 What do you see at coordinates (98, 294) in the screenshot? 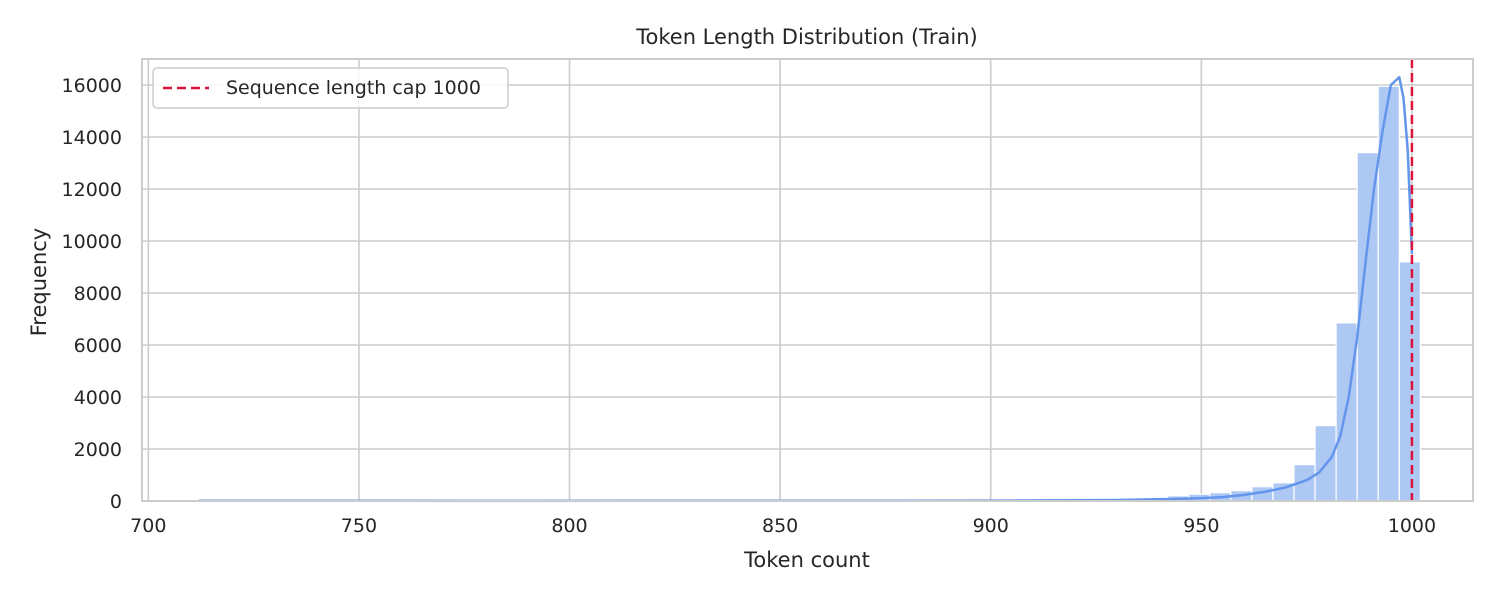
I see `y-tick-label: 8000` at bounding box center [98, 294].